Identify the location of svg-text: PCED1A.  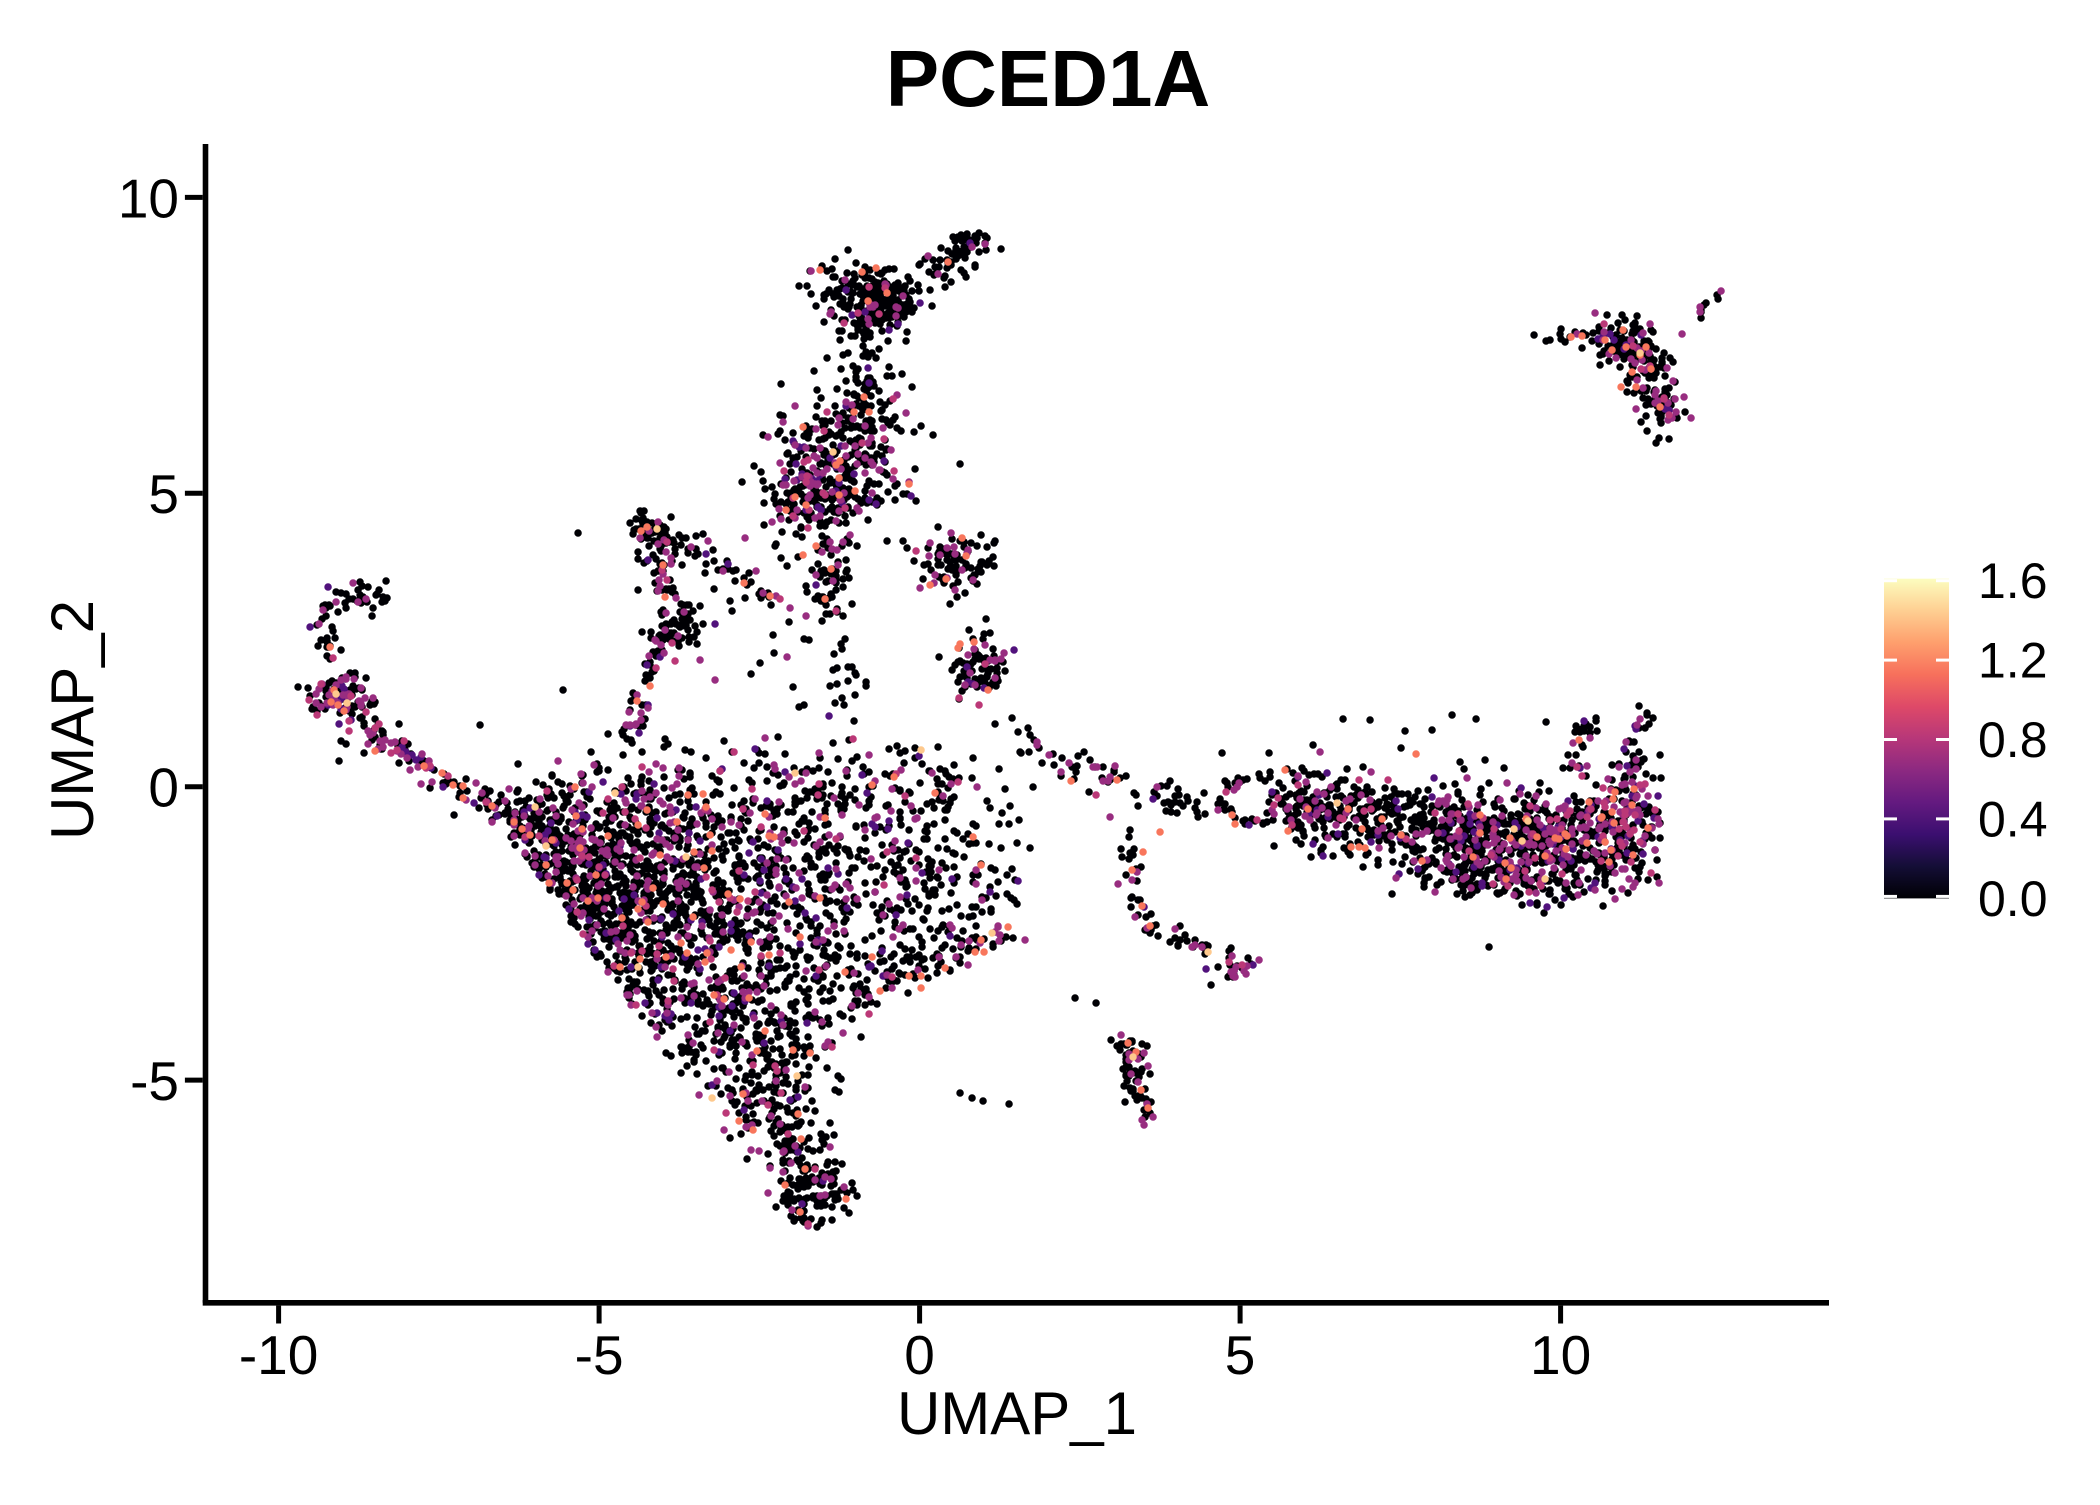
(1048, 78).